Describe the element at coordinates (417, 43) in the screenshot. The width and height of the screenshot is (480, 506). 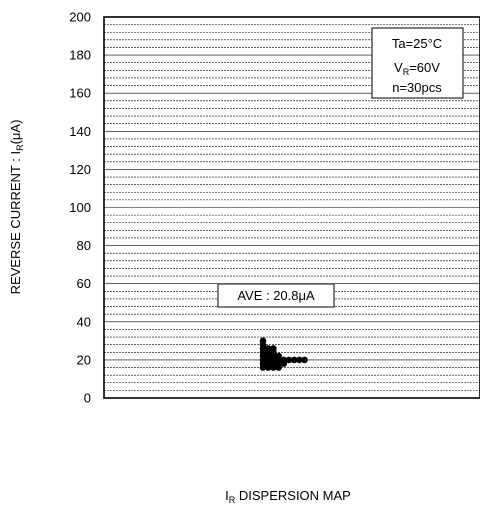
I see `condition-temperature: Ta=25°C` at that location.